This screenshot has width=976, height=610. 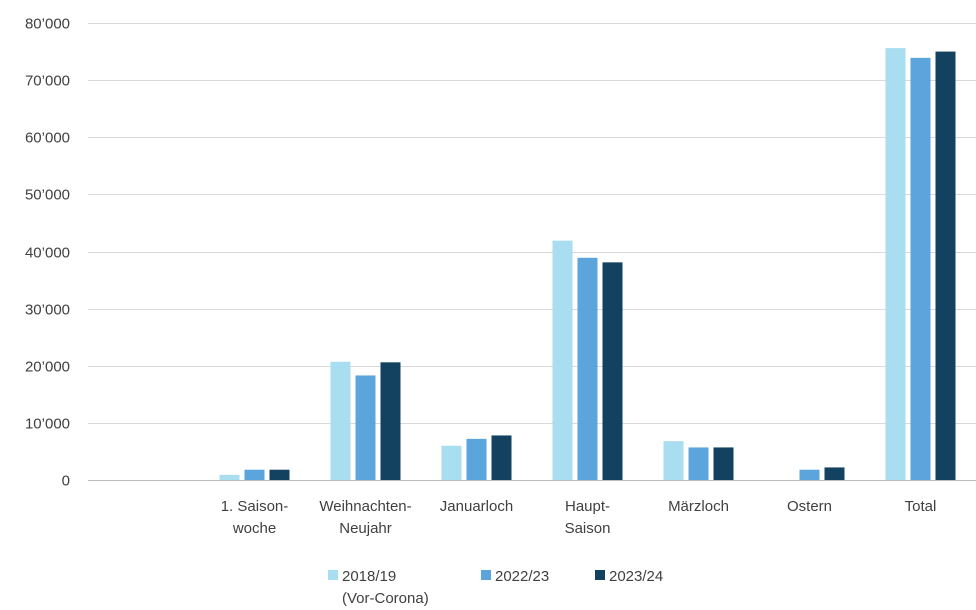 I want to click on legend-label: (Vor-Corona), so click(x=385, y=598).